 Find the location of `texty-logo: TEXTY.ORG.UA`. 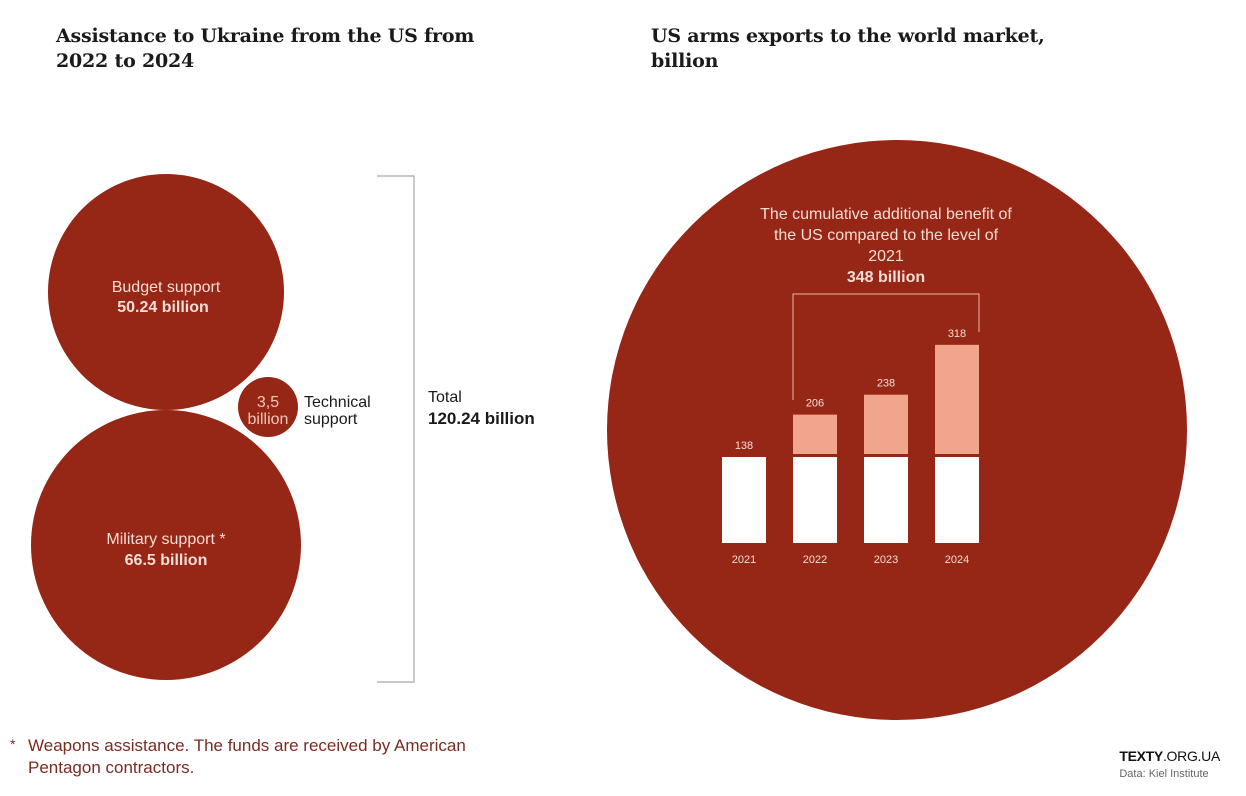

texty-logo: TEXTY.ORG.UA is located at coordinates (1169, 756).